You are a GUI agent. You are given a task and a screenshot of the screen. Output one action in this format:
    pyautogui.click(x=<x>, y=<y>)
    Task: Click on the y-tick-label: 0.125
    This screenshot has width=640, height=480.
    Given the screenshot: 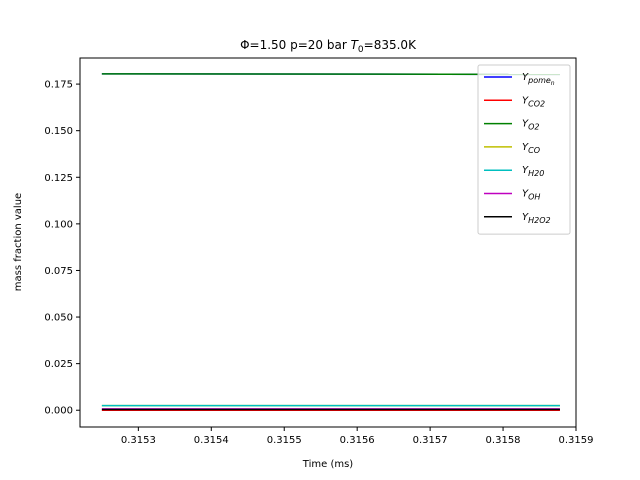 What is the action you would take?
    pyautogui.click(x=58, y=178)
    